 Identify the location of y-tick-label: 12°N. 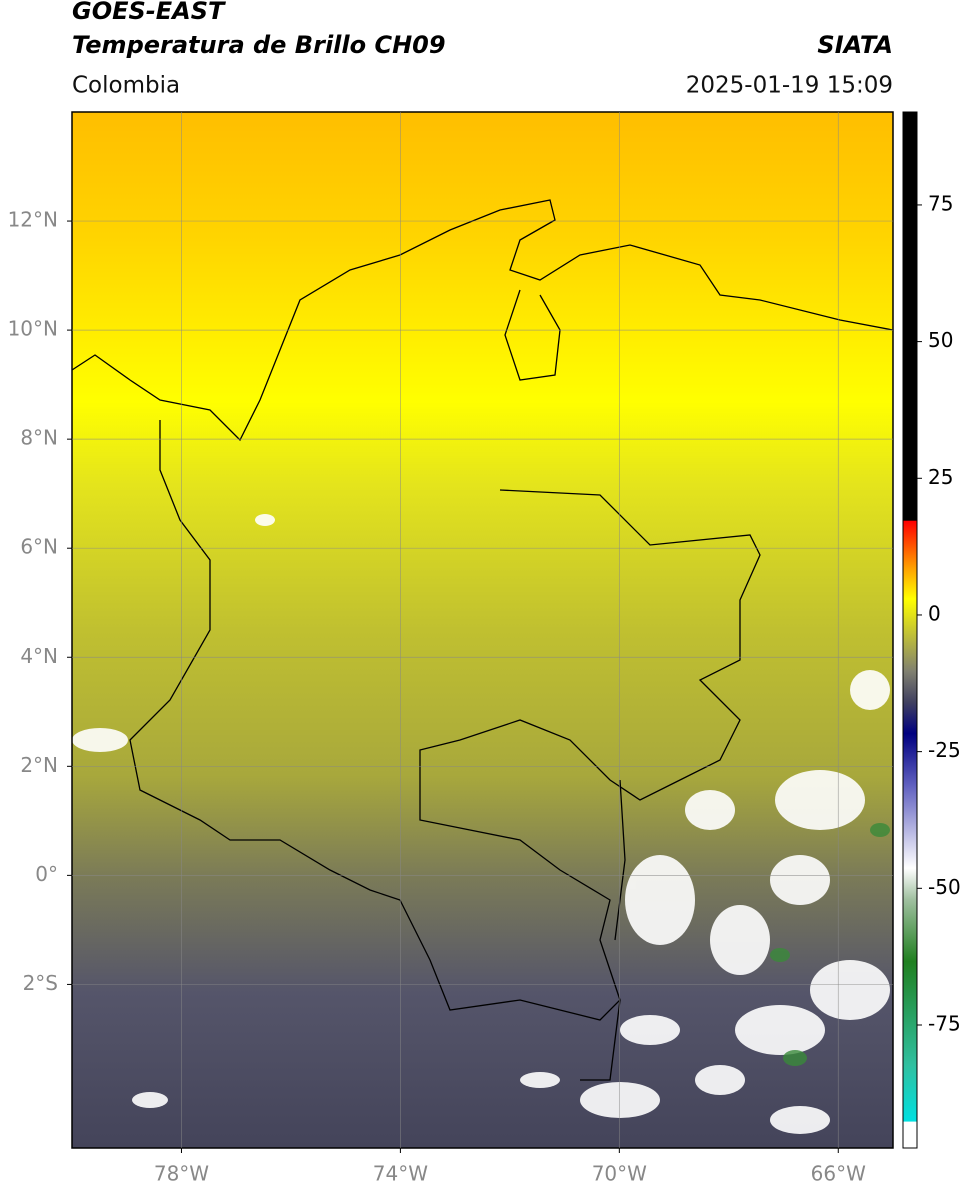
(33, 220).